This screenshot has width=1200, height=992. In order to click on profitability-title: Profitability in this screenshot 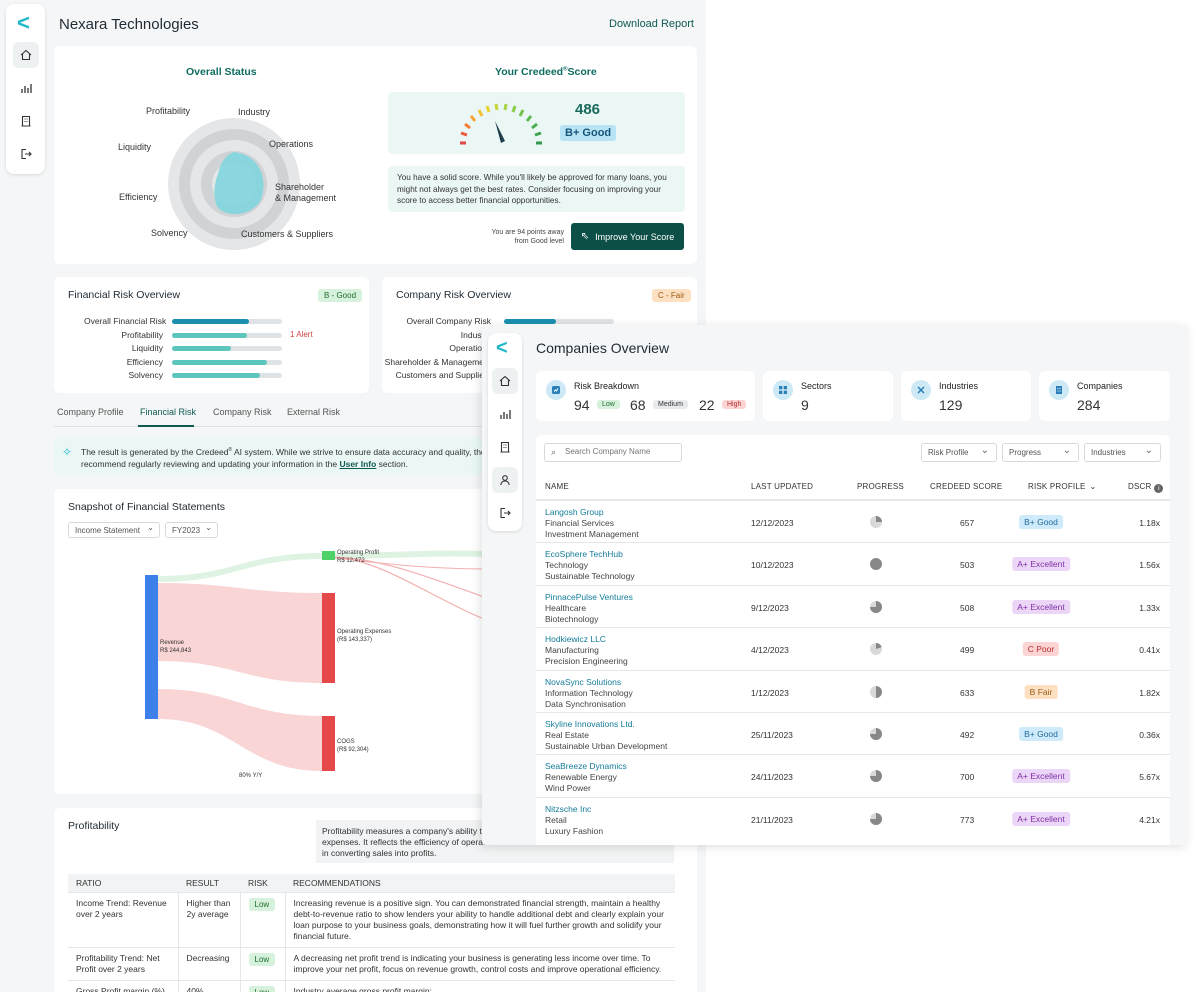, I will do `click(94, 826)`.